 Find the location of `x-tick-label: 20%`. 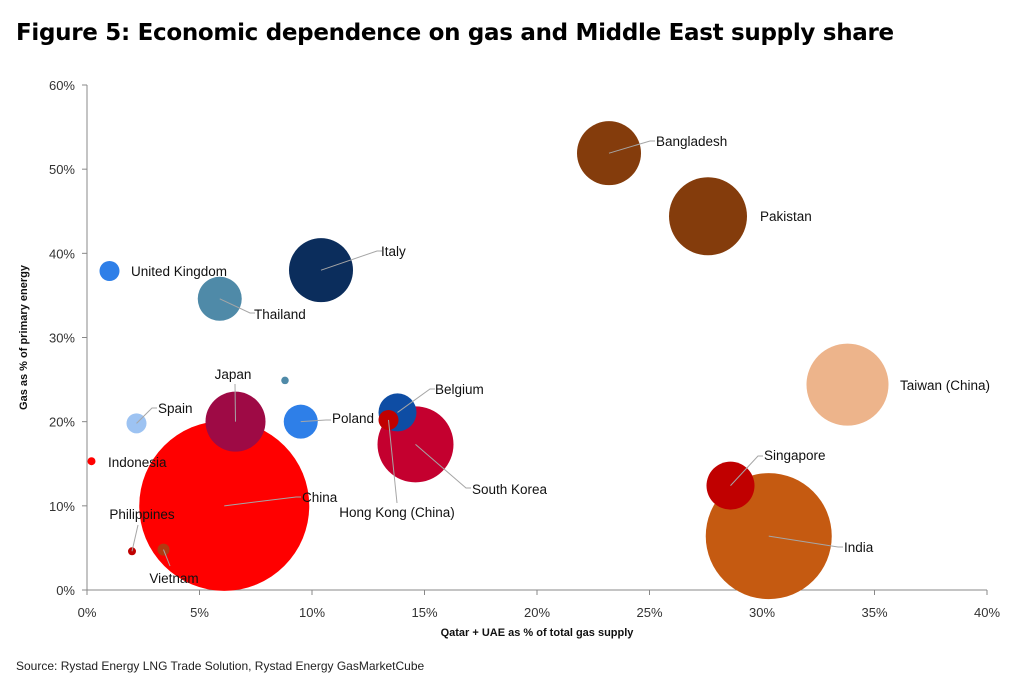

x-tick-label: 20% is located at coordinates (537, 612).